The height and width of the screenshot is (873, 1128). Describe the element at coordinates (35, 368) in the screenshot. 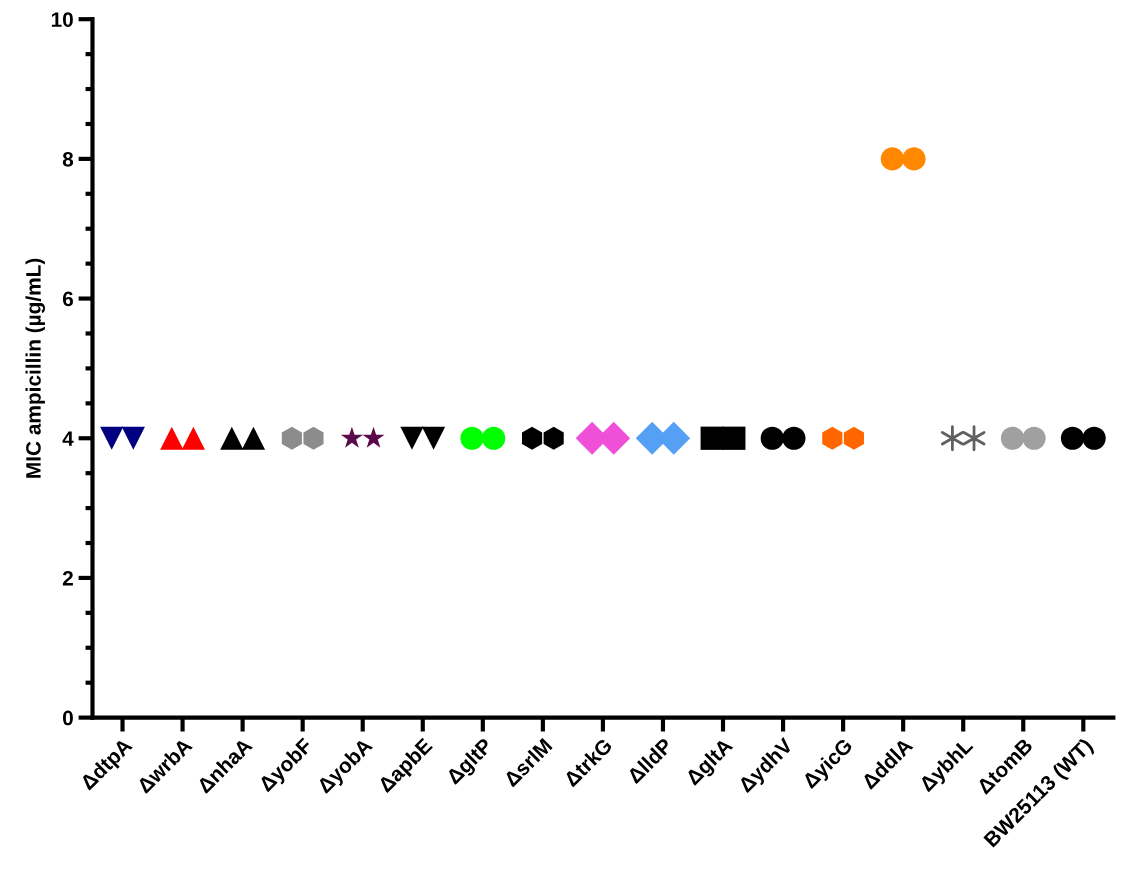

I see `y-axis-title: MIC ampicillin (µg/mL)` at that location.